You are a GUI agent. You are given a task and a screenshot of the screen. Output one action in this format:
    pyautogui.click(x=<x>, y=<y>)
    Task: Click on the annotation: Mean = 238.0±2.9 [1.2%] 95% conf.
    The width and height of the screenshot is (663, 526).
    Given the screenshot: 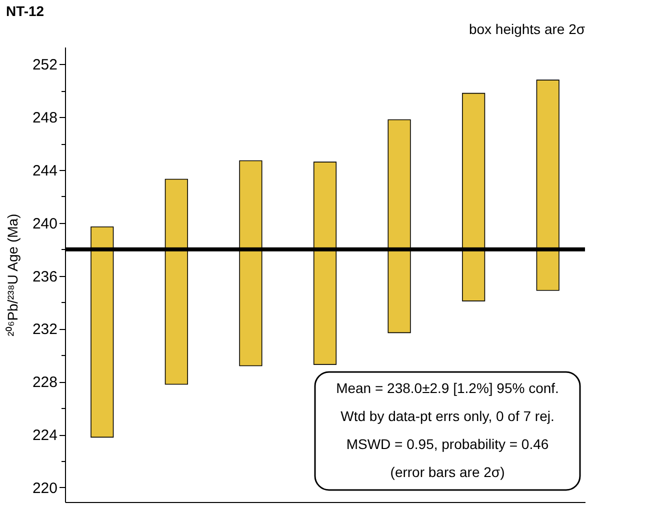 What is the action you would take?
    pyautogui.click(x=447, y=388)
    